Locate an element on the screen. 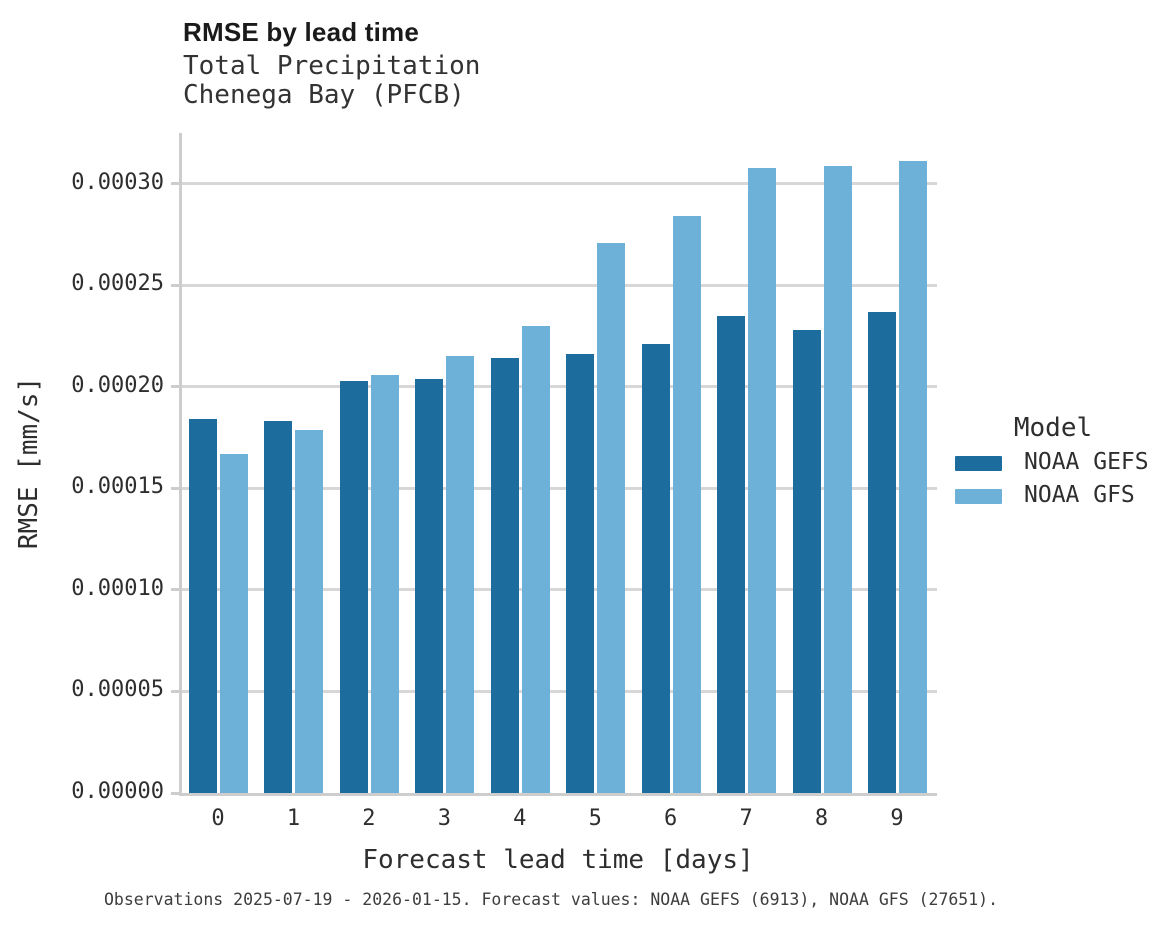 The height and width of the screenshot is (928, 1175). legend-swatch-noaa-gfs is located at coordinates (978, 496).